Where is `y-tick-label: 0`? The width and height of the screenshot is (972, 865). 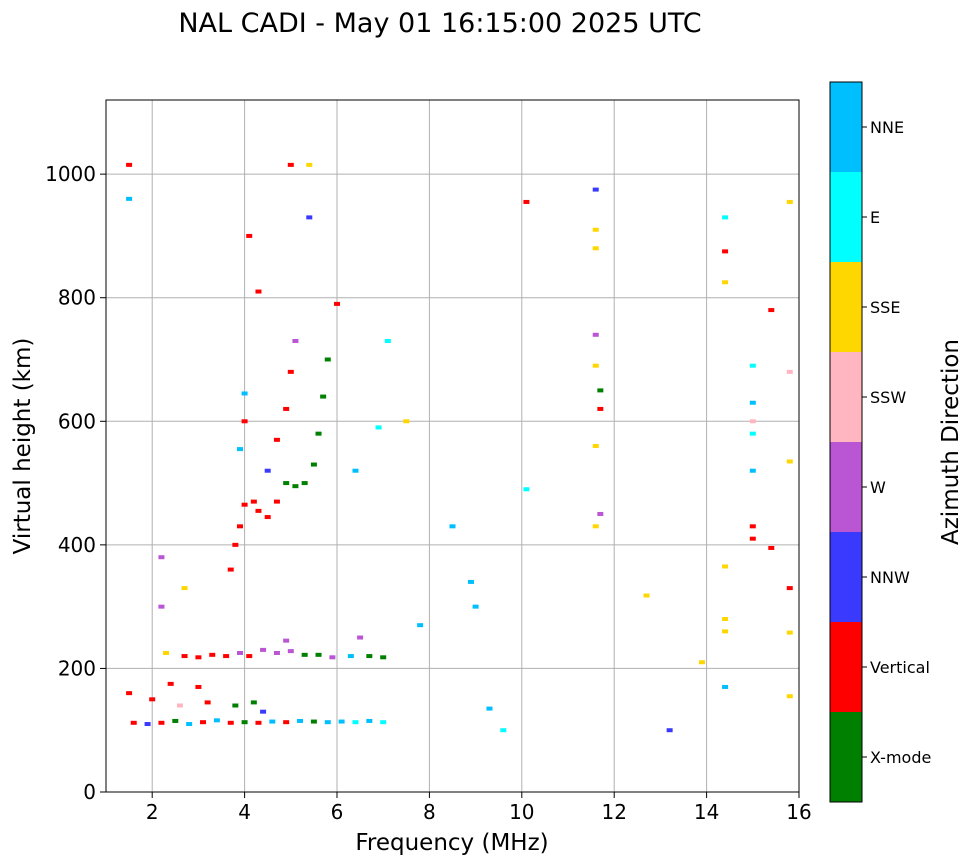
y-tick-label: 0 is located at coordinates (89, 792).